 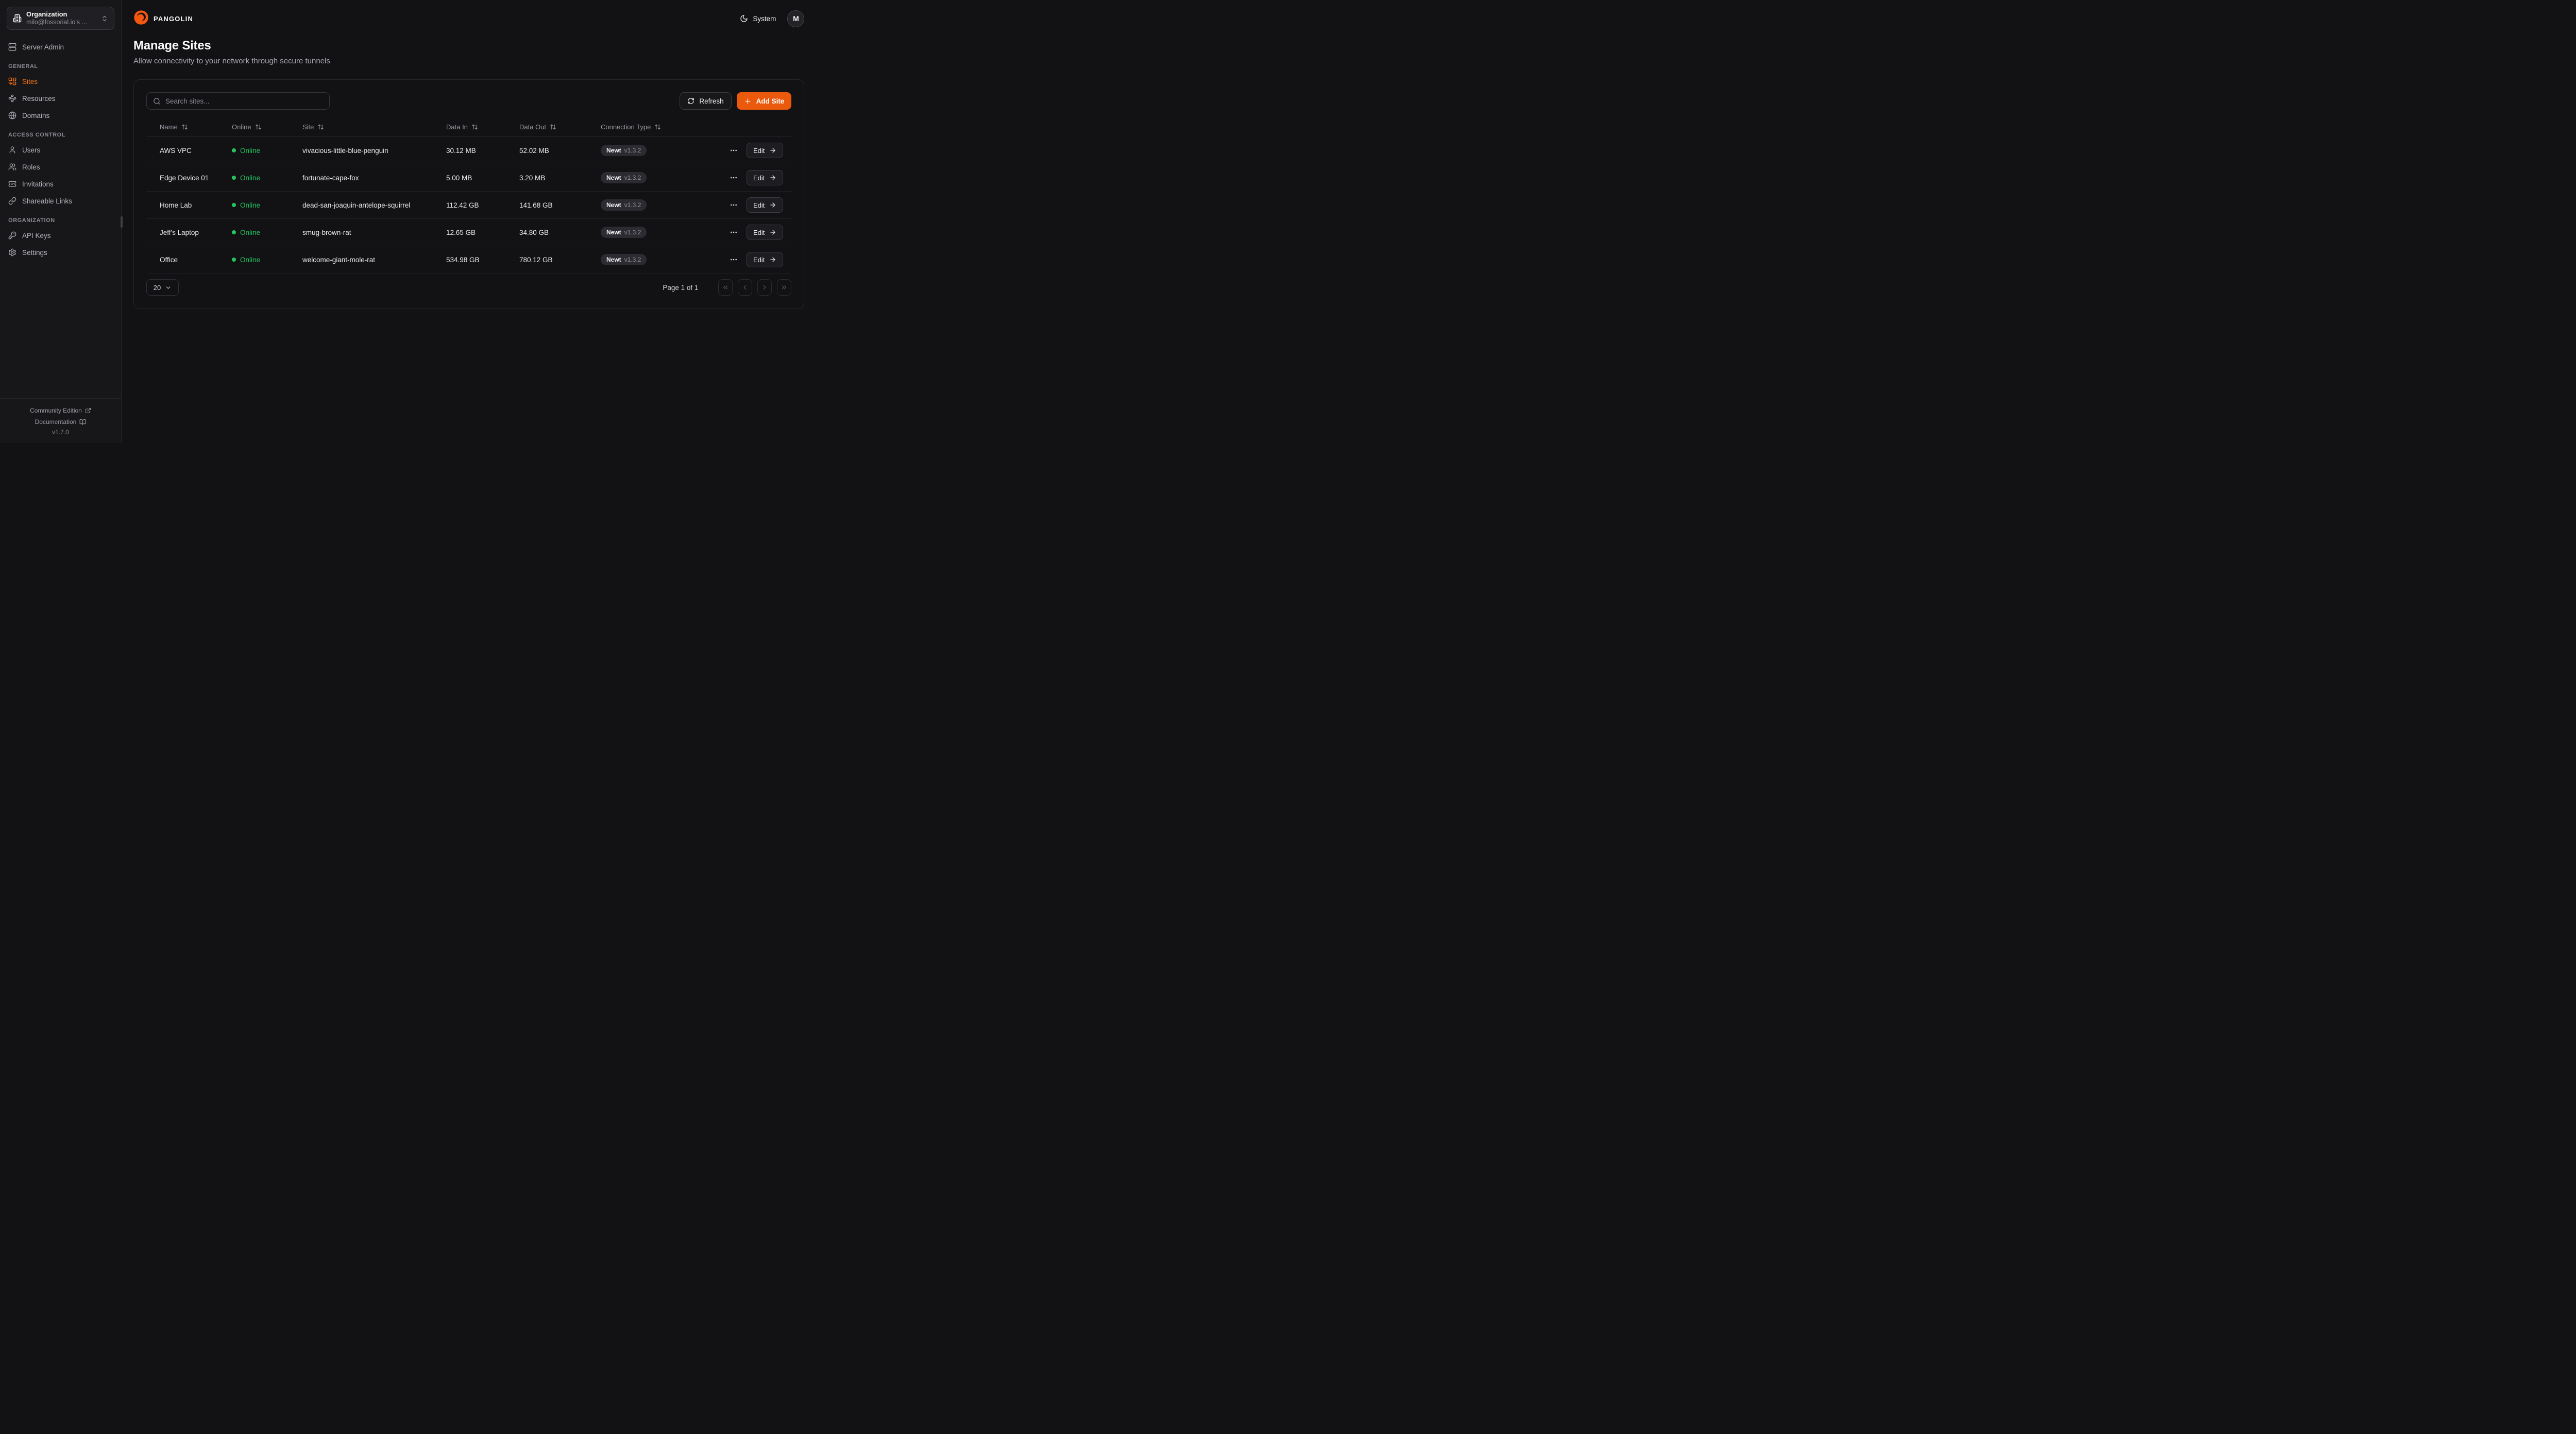 What do you see at coordinates (744, 18) in the screenshot?
I see `moon-icon` at bounding box center [744, 18].